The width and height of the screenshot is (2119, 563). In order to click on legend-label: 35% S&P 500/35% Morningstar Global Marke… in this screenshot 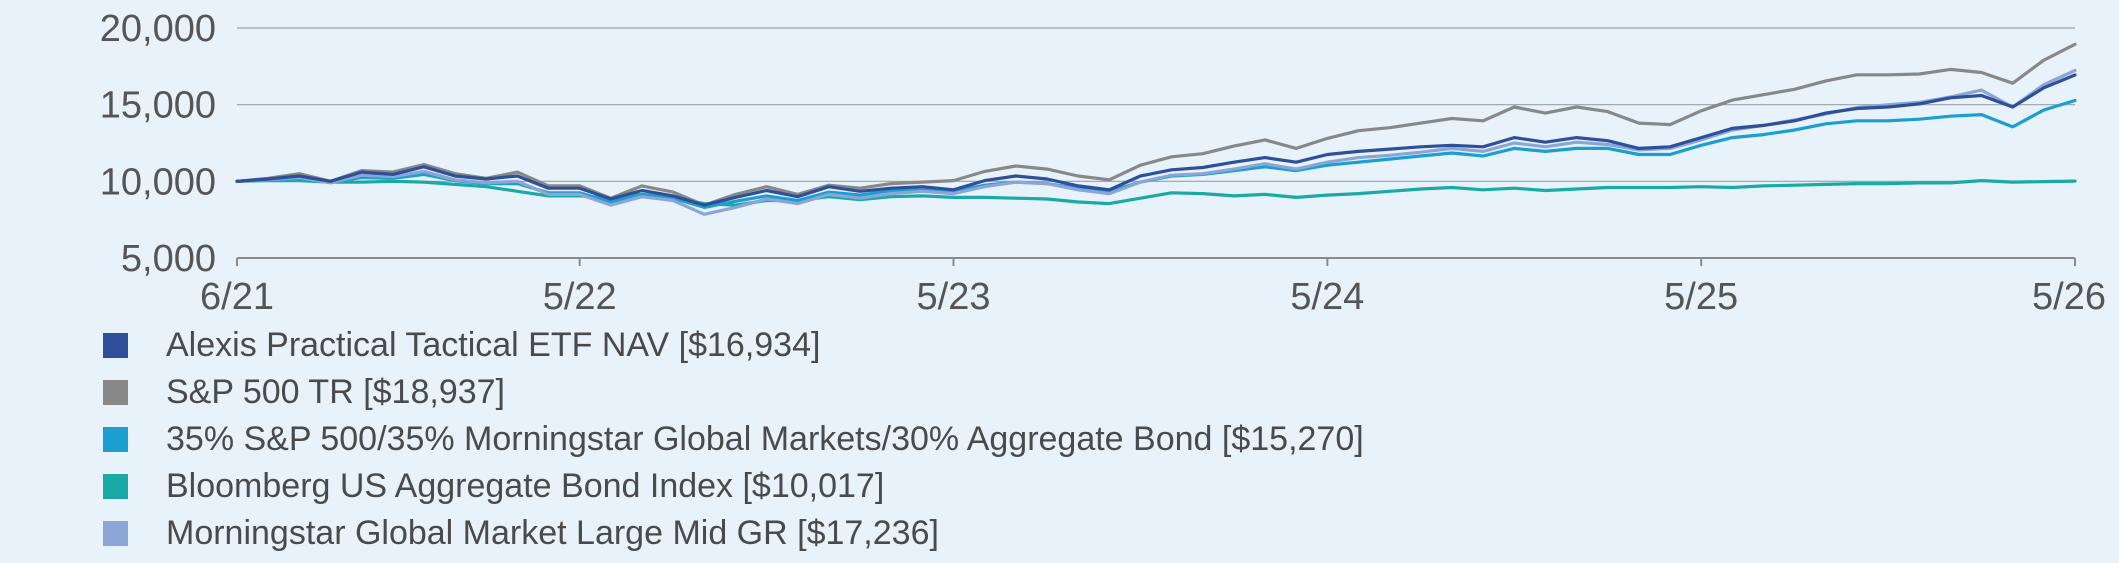, I will do `click(765, 439)`.